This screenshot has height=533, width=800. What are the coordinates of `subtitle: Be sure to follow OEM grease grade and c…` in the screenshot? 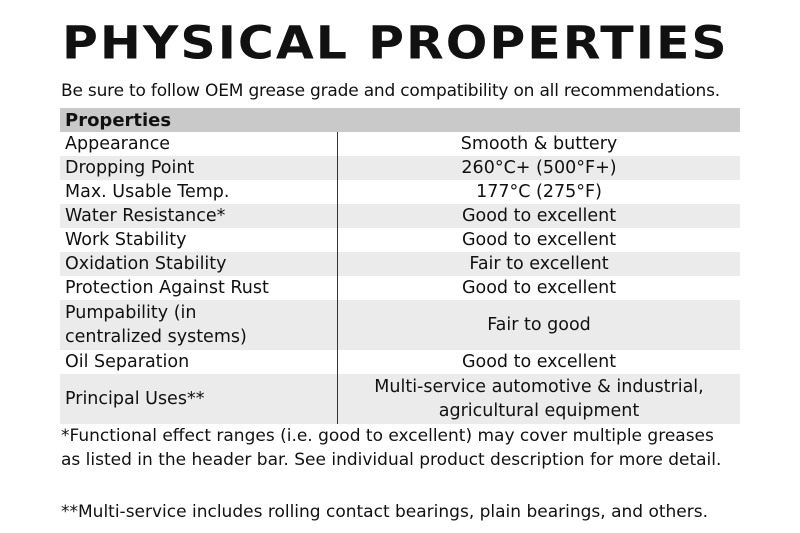 It's located at (390, 91).